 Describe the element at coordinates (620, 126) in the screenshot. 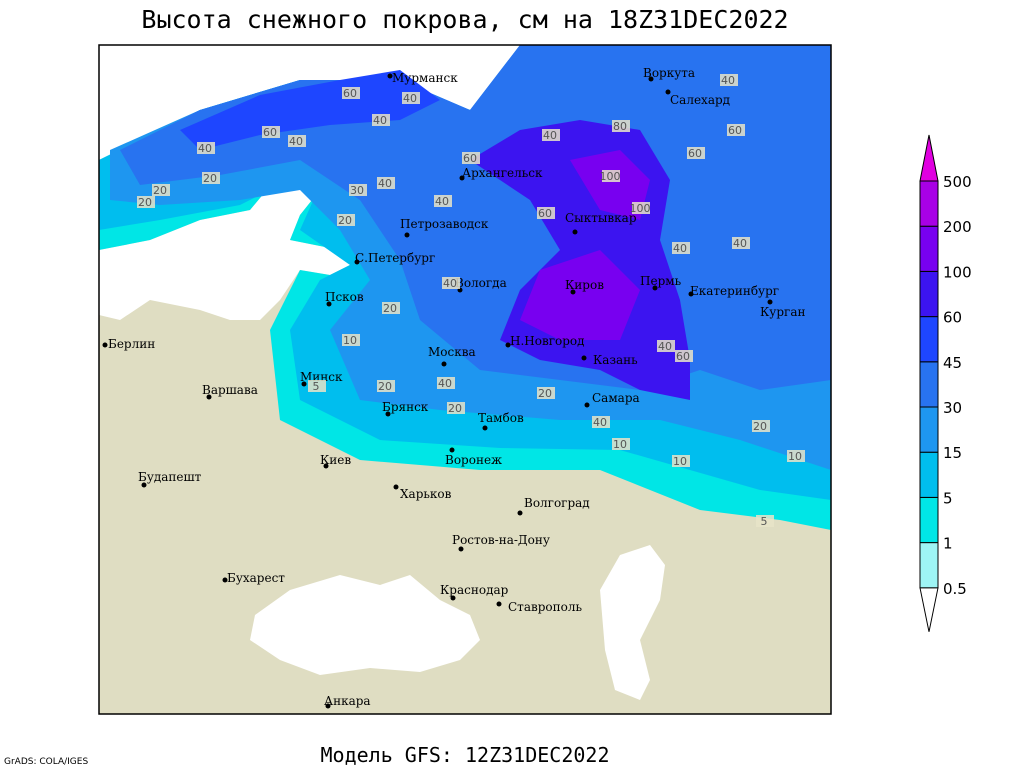

I see `contour-label: 80` at that location.